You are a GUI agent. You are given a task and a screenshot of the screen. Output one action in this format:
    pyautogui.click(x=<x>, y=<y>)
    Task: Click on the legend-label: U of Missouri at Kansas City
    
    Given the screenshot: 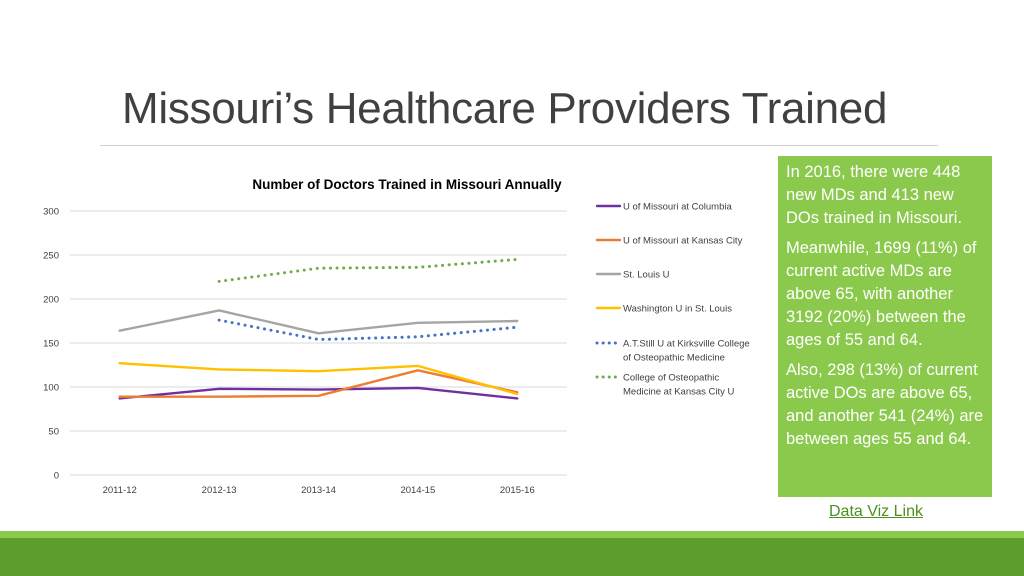 What is the action you would take?
    pyautogui.click(x=683, y=241)
    